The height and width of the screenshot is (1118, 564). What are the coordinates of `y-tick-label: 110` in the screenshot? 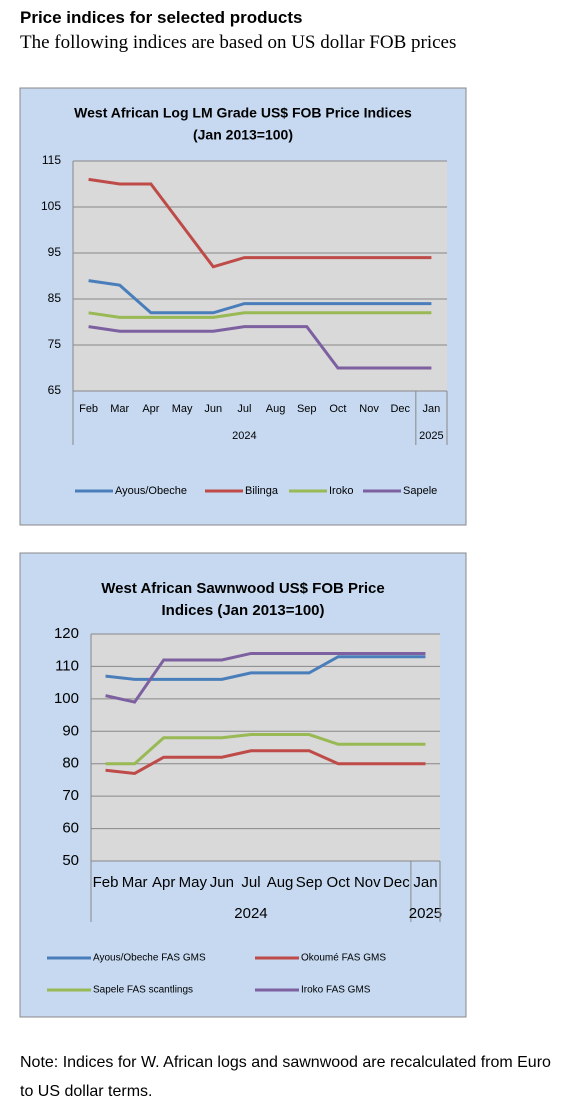 It's located at (67, 665).